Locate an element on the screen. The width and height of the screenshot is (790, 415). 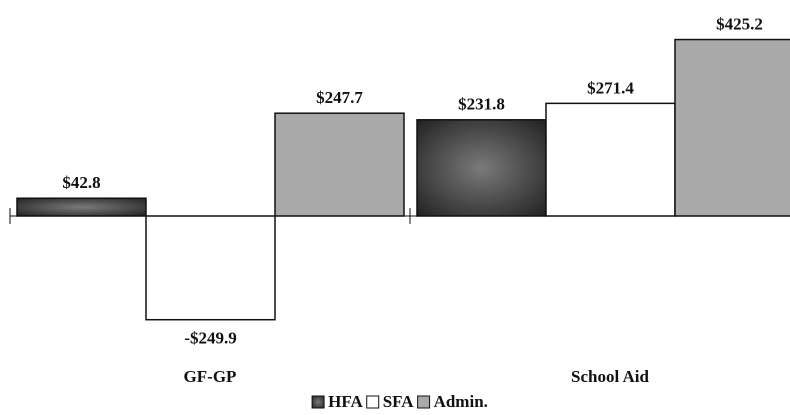
value-label: $425.2 is located at coordinates (739, 23).